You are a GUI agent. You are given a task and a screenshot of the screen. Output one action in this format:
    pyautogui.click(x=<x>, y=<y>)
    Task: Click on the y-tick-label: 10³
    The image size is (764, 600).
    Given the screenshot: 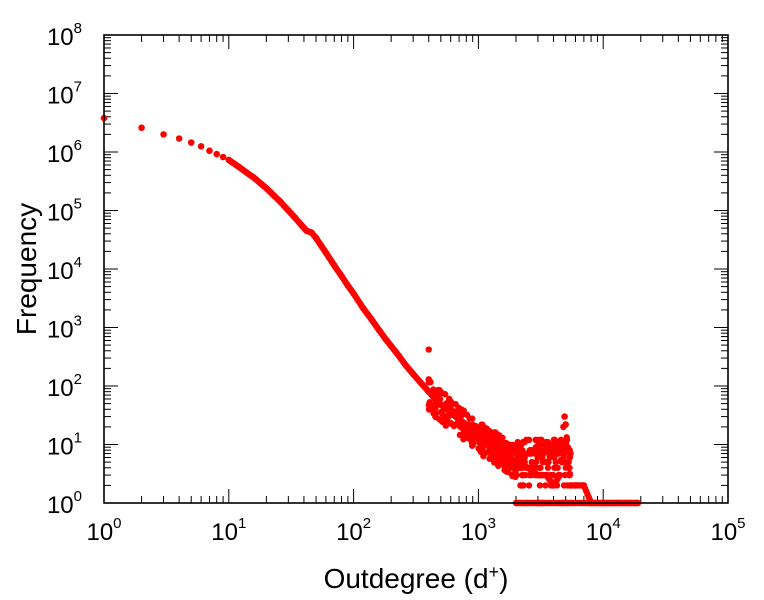 What is the action you would take?
    pyautogui.click(x=64, y=328)
    